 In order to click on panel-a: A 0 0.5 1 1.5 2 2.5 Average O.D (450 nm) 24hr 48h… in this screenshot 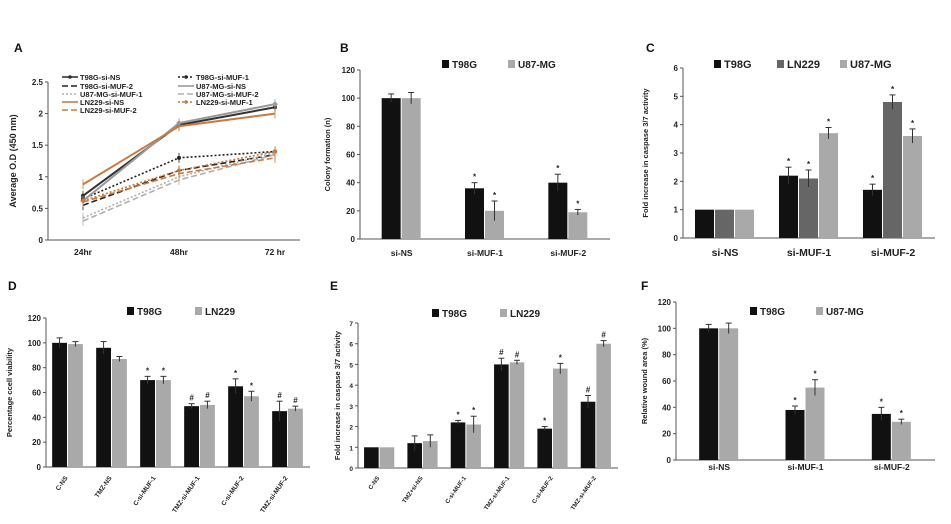, I will do `click(154, 149)`.